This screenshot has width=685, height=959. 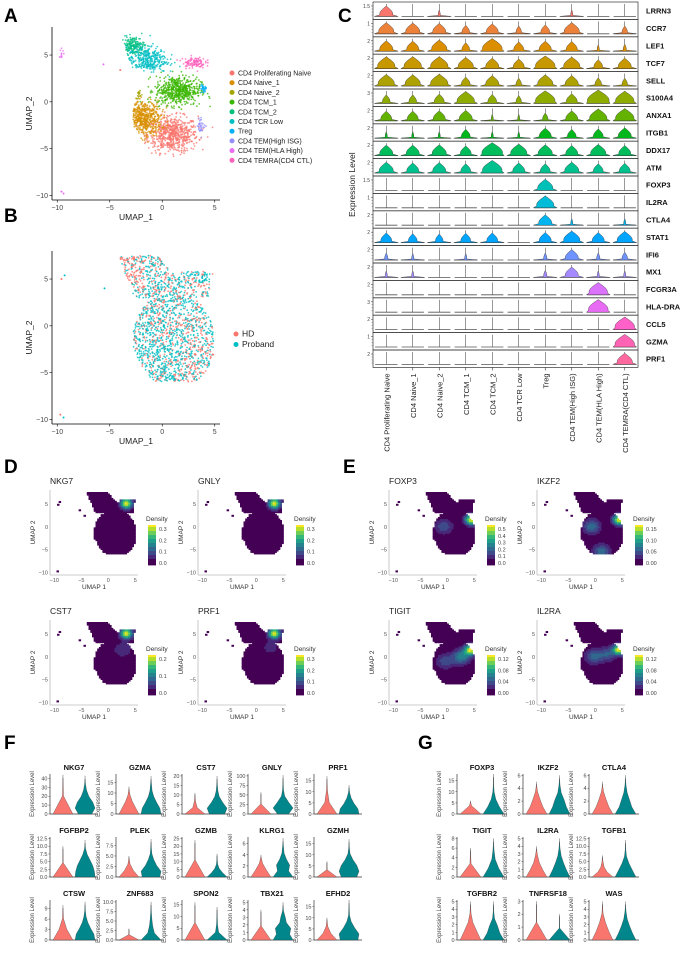 What do you see at coordinates (644, 649) in the screenshot?
I see `colorbar-title: Density` at bounding box center [644, 649].